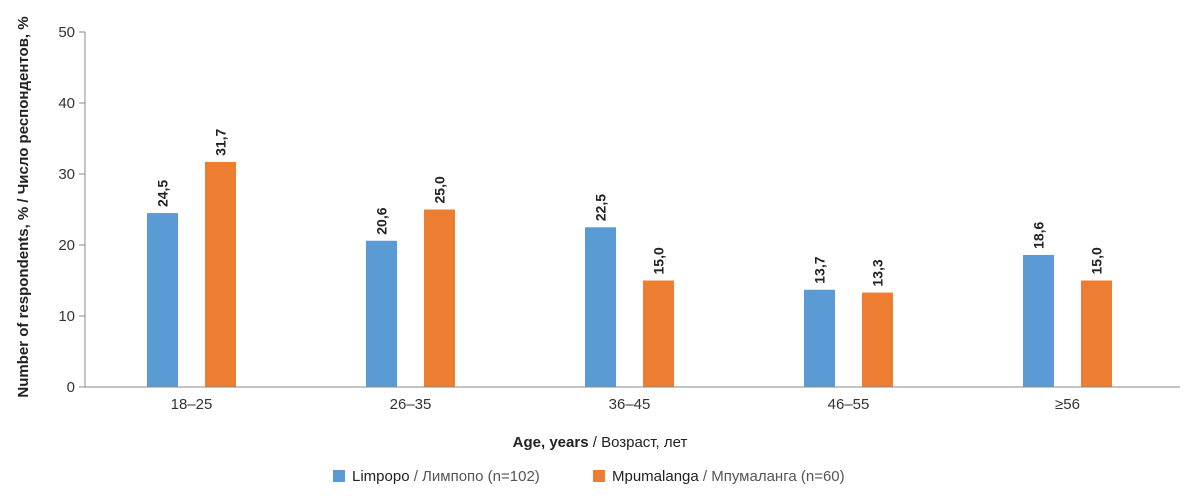 Image resolution: width=1200 pixels, height=496 pixels. I want to click on x-tick-label: 18–25, so click(192, 404).